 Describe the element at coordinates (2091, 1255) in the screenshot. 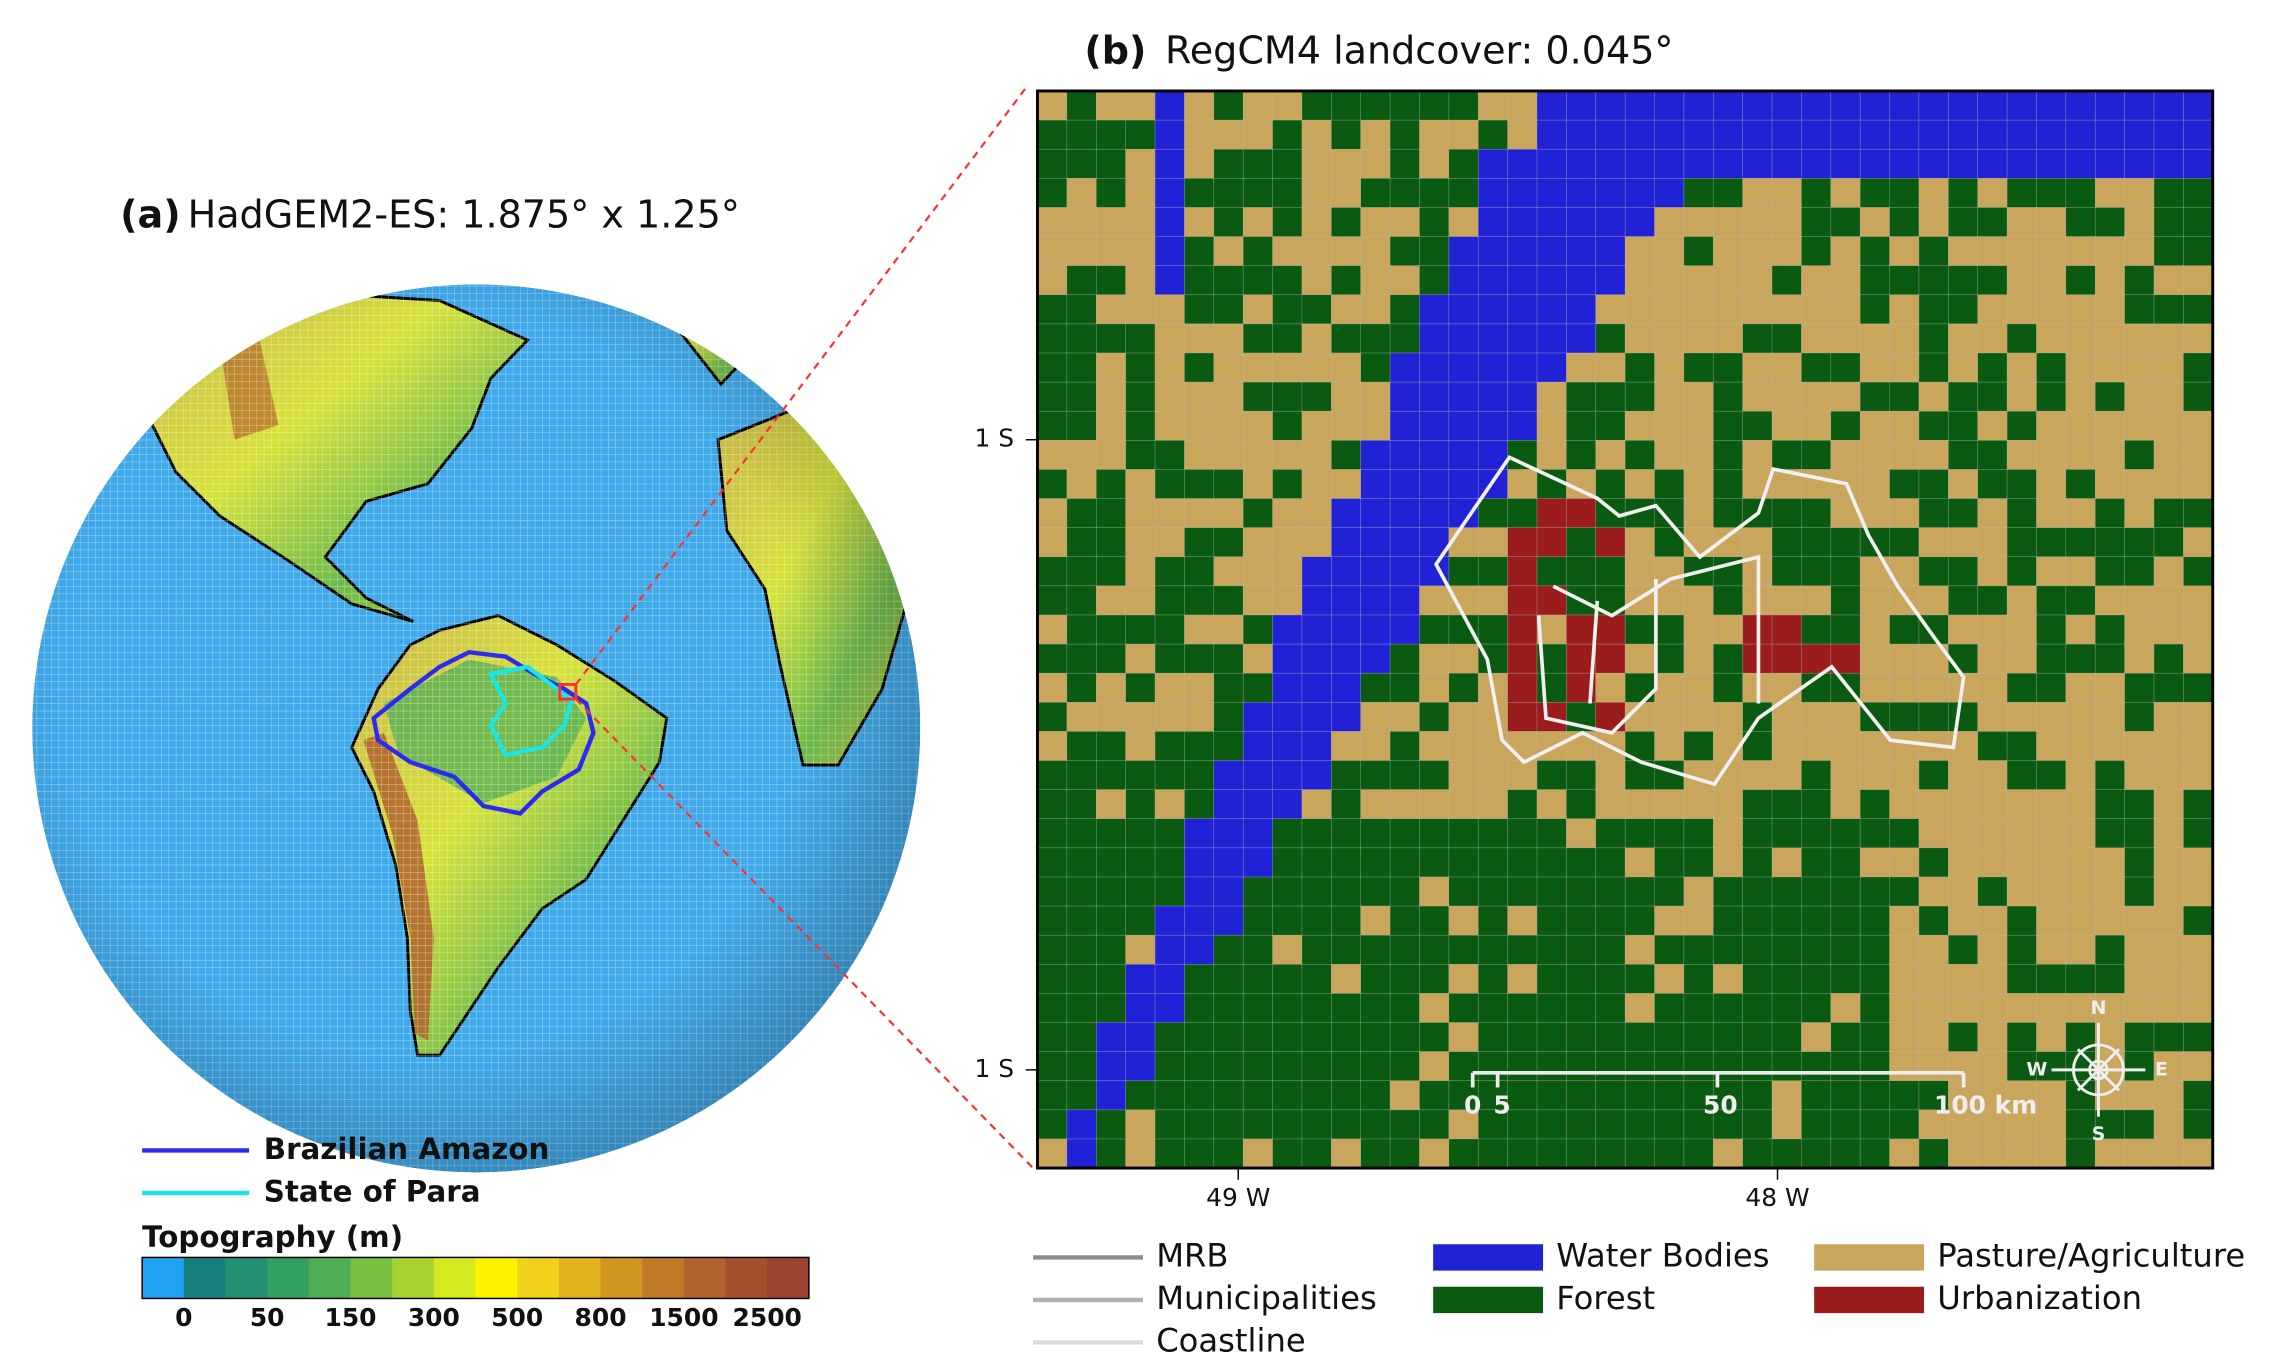

I see `legend-label: Pasture/Agriculture` at that location.